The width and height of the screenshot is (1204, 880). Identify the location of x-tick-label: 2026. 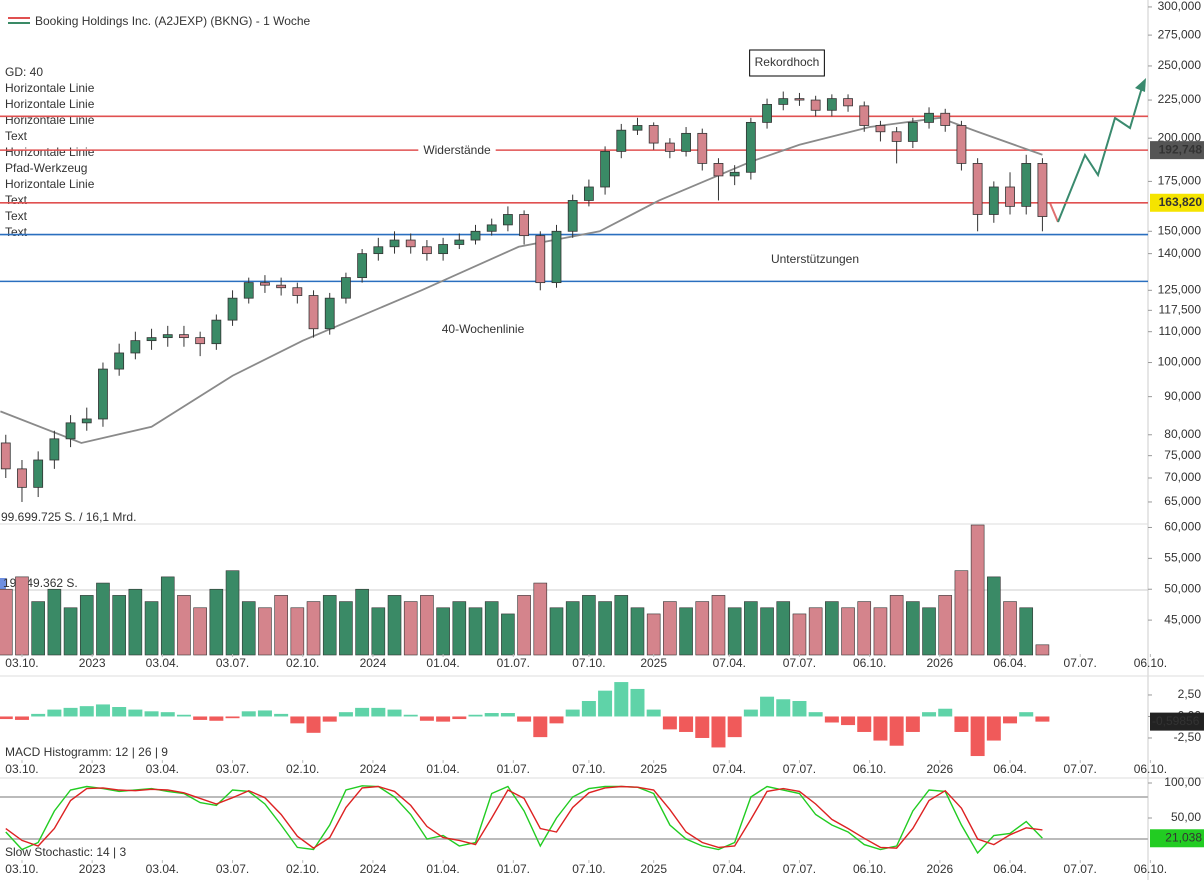
(939, 769).